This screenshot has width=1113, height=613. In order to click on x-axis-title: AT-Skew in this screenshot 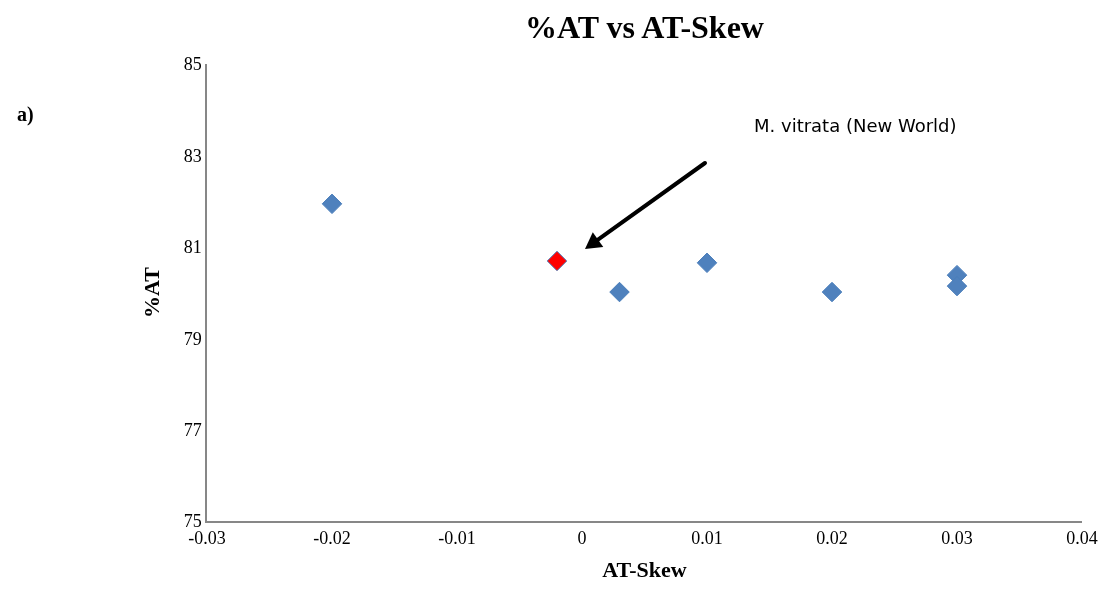, I will do `click(644, 569)`.